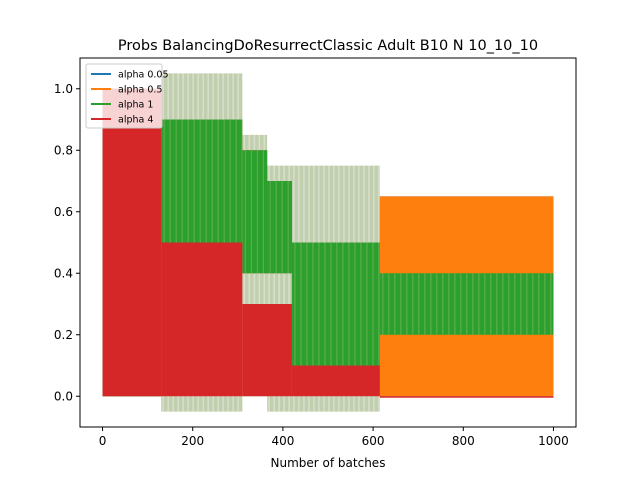 The height and width of the screenshot is (480, 640). What do you see at coordinates (130, 98) in the screenshot?
I see `legend-items: alpha 0.05 alpha 0.5 alpha 1 alpha 4` at bounding box center [130, 98].